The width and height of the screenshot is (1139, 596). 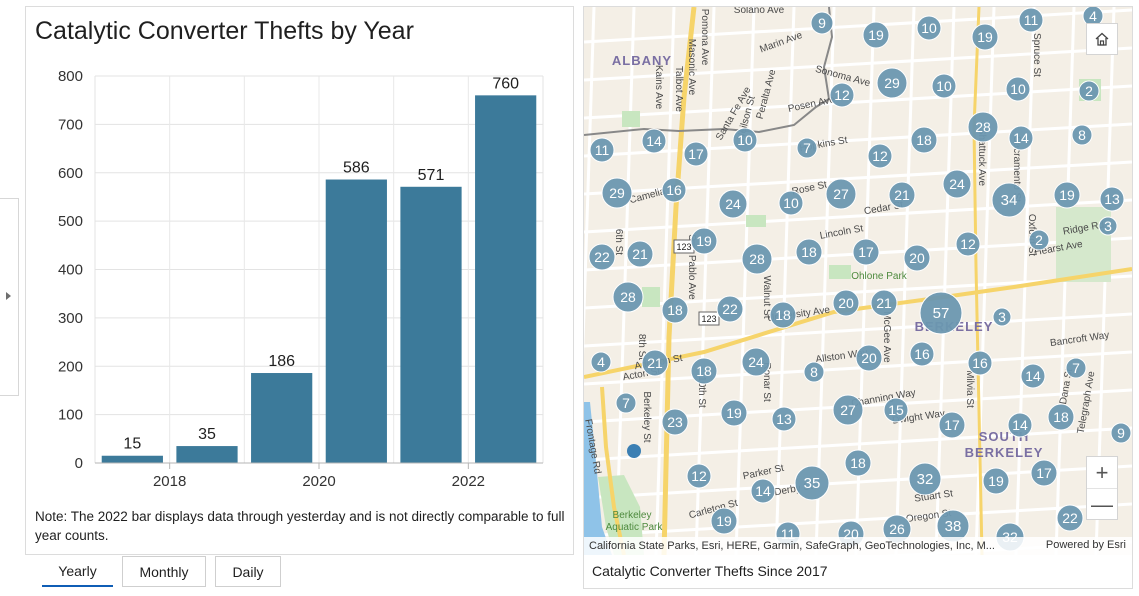 What do you see at coordinates (1102, 39) in the screenshot?
I see `home-button` at bounding box center [1102, 39].